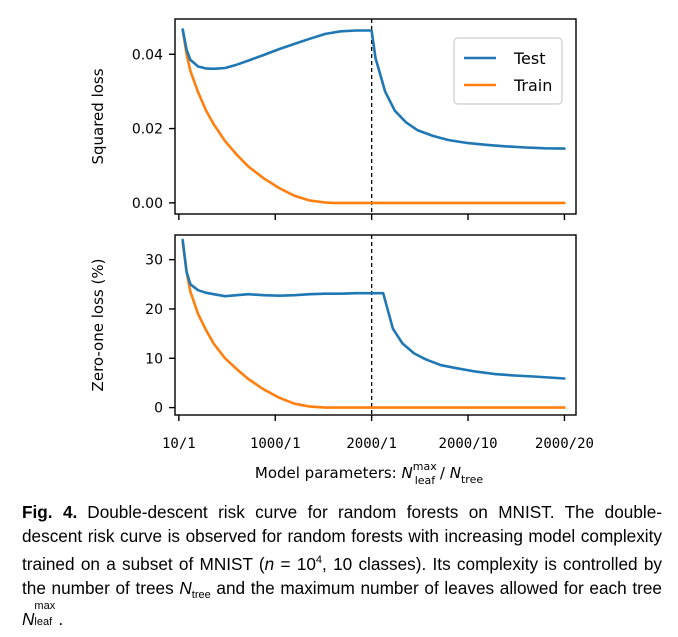 This screenshot has height=637, width=678. What do you see at coordinates (328, 473) in the screenshot?
I see `x-label-prefix: Model parameters:` at bounding box center [328, 473].